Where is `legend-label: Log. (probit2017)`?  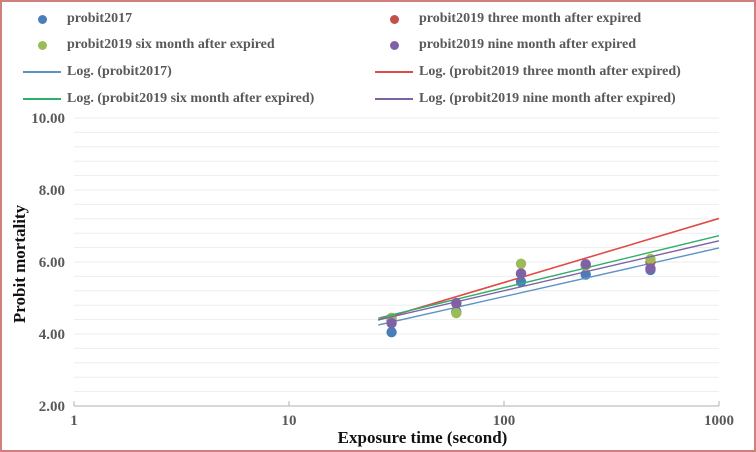
legend-label: Log. (probit2017) is located at coordinates (119, 71).